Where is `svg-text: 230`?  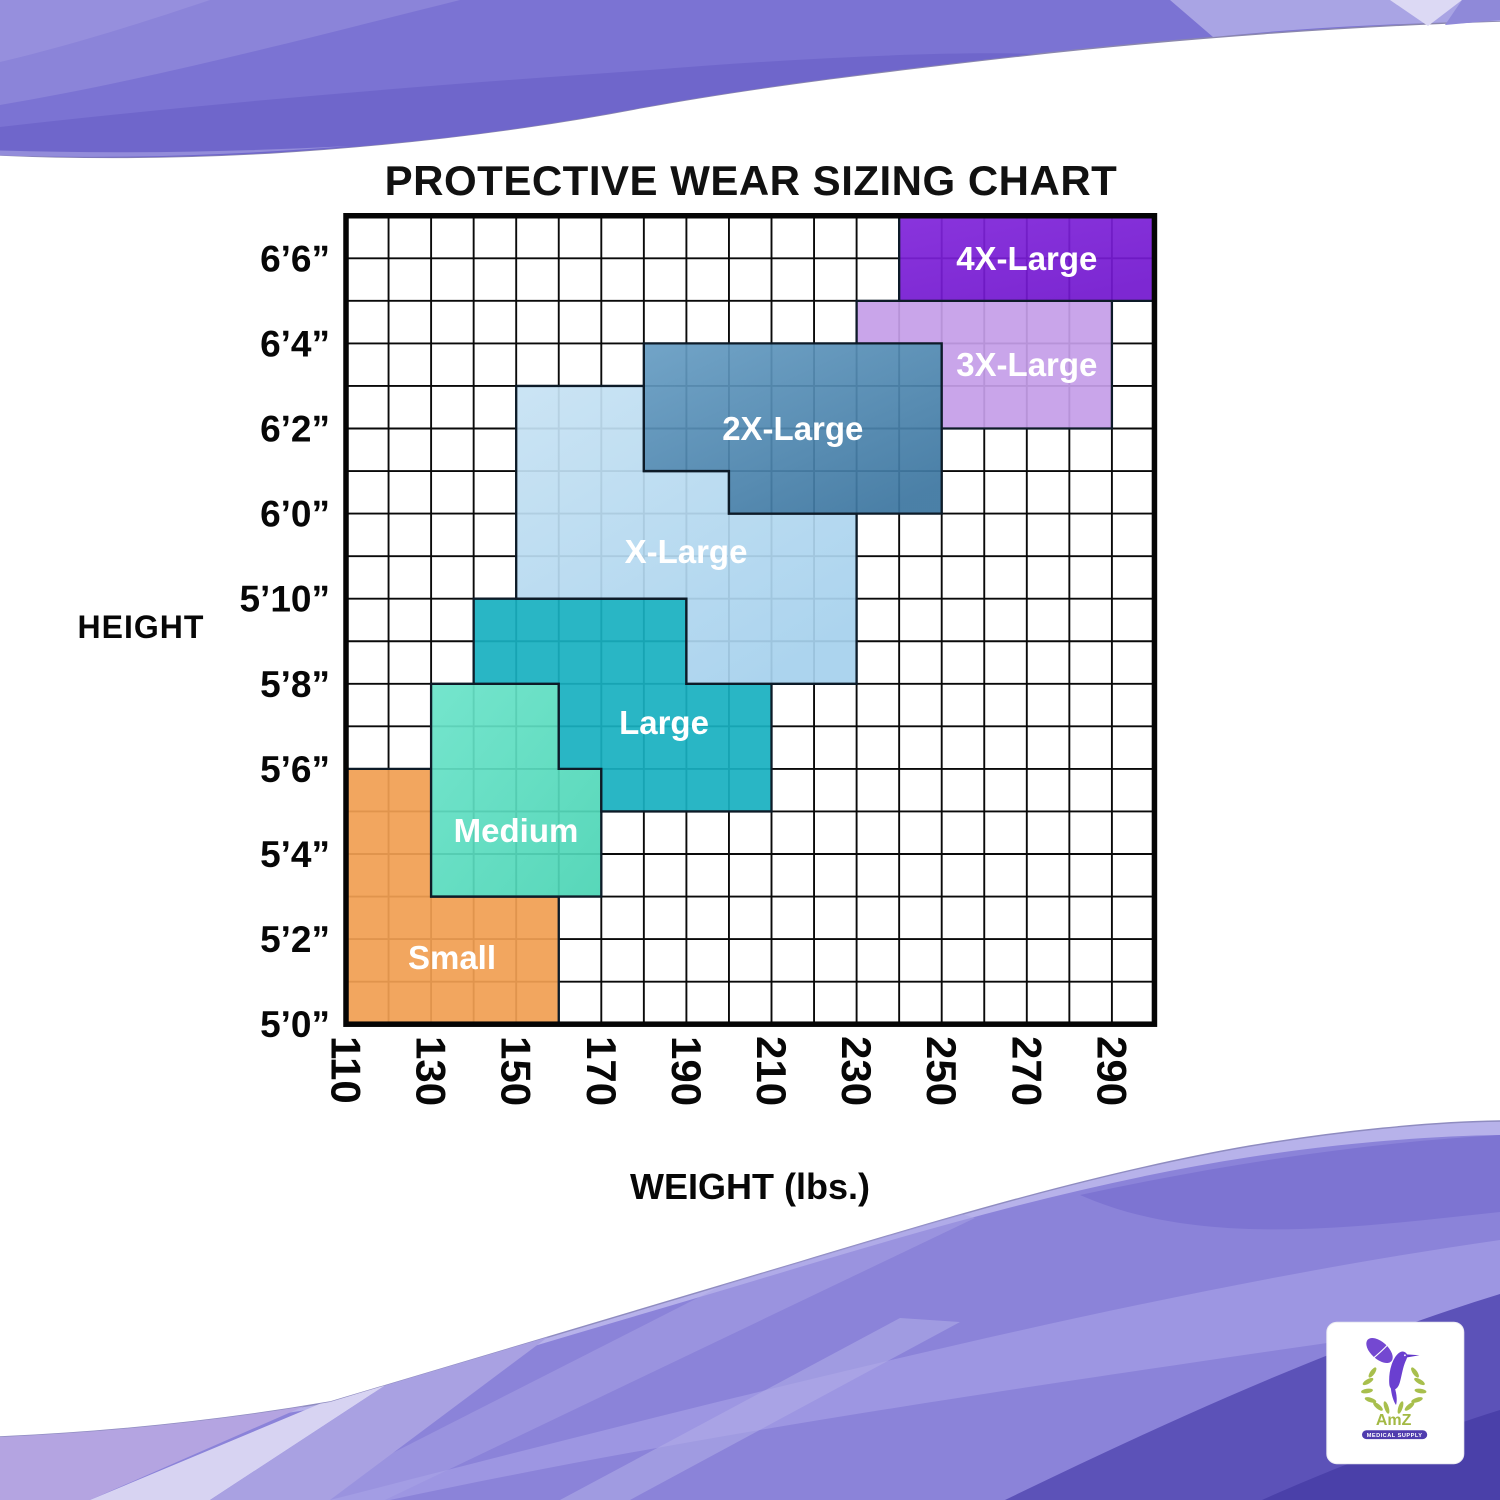
svg-text: 230 is located at coordinates (856, 1071).